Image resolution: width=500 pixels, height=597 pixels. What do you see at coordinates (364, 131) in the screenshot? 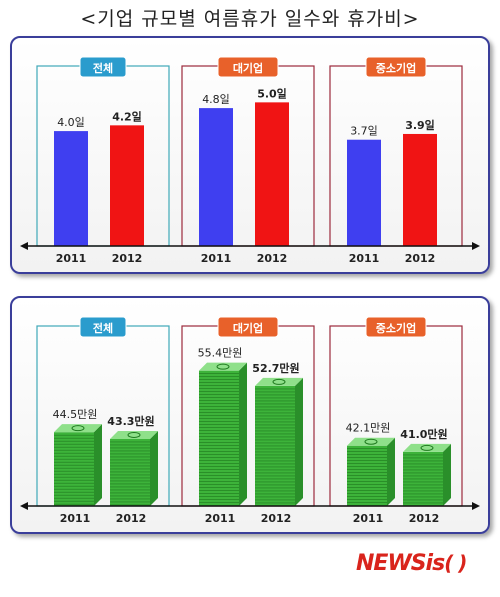
I see `value-label-sme-2011: 3.7일` at bounding box center [364, 131].